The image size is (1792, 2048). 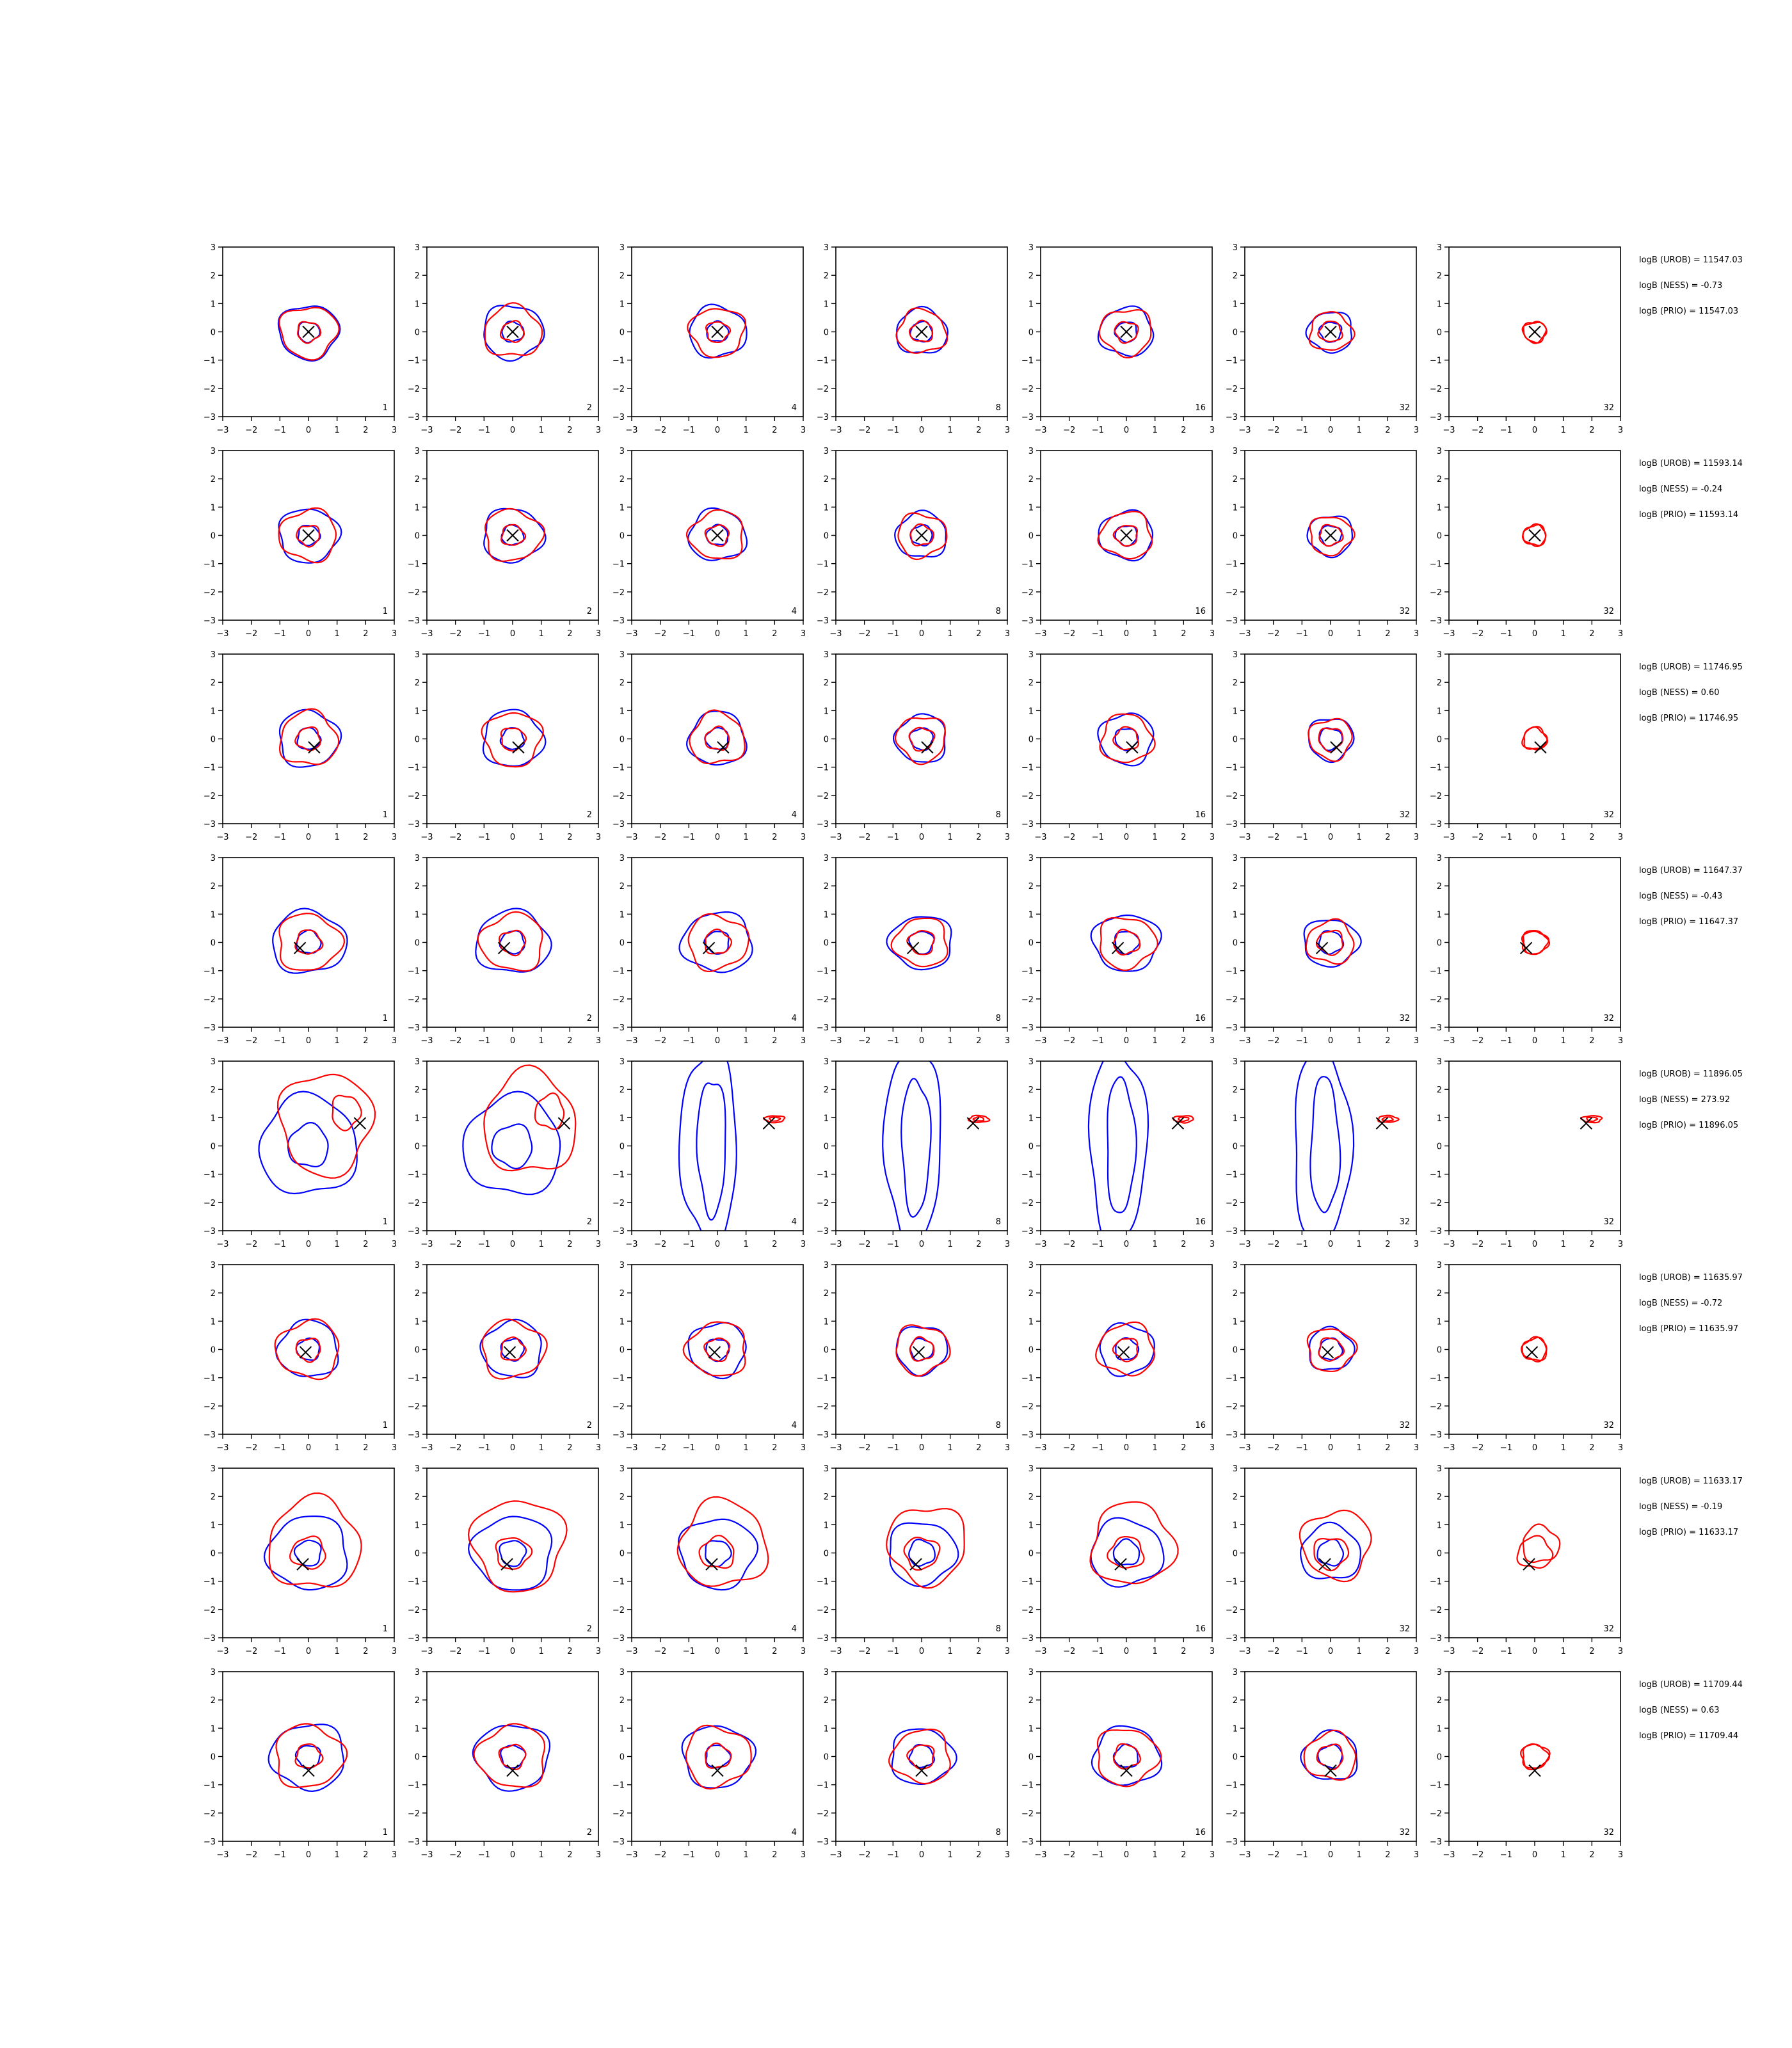 What do you see at coordinates (1322, 1153) in the screenshot?
I see `panel-r5-c6: −3−3 −2 −2 −1 −1 0 0 1 1 2 2 3 3 32` at bounding box center [1322, 1153].